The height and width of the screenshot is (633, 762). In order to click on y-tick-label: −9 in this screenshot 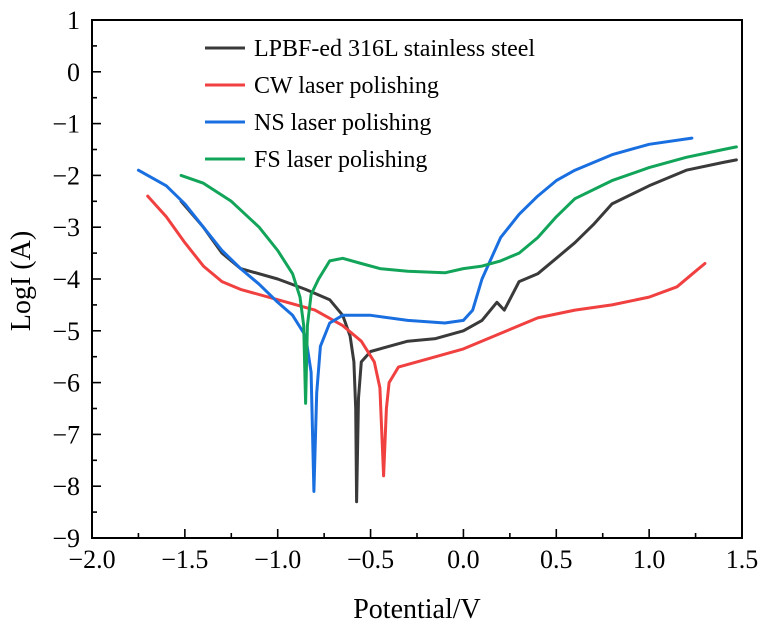, I will do `click(66, 538)`.